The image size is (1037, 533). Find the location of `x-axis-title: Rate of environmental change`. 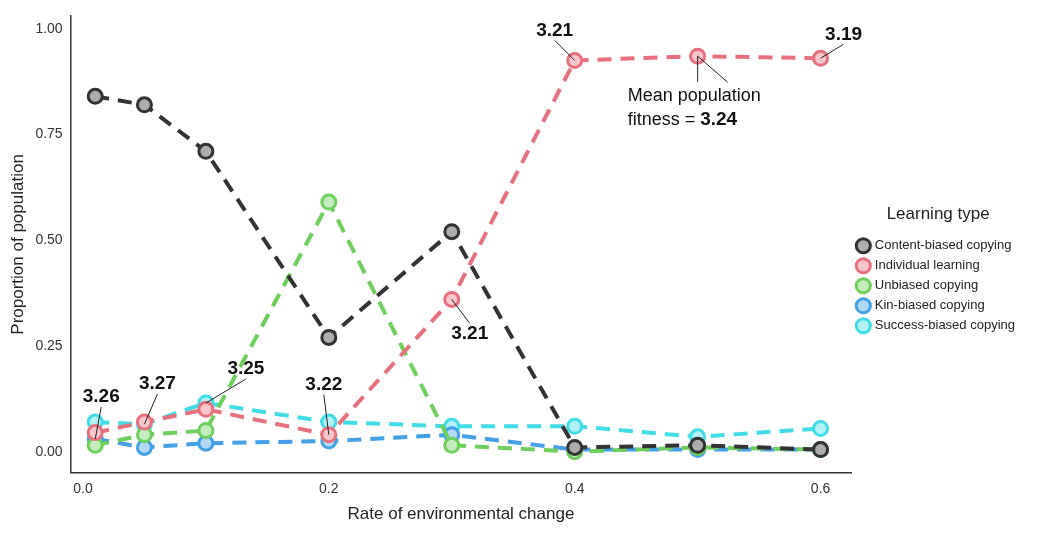

x-axis-title: Rate of environmental change is located at coordinates (461, 514).